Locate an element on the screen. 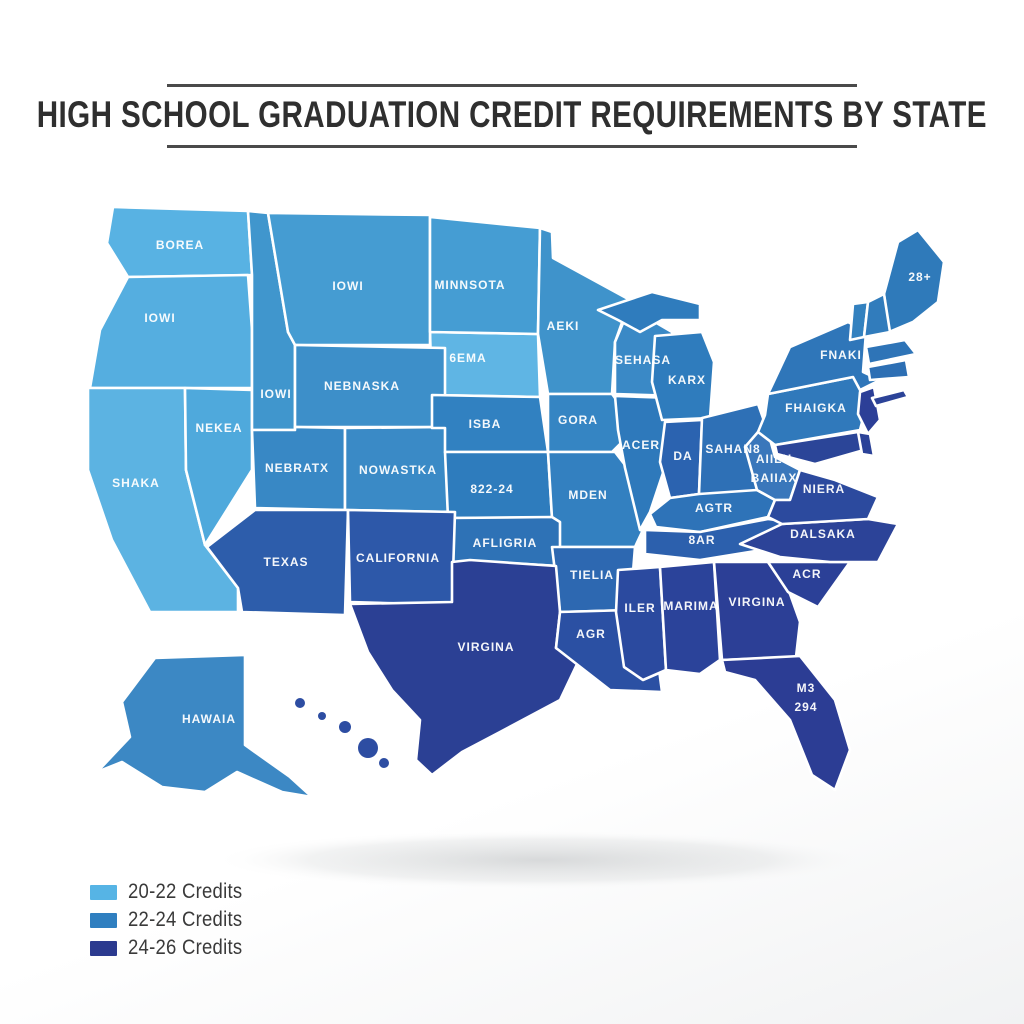 The height and width of the screenshot is (1024, 1024). state-mt is located at coordinates (349, 279).